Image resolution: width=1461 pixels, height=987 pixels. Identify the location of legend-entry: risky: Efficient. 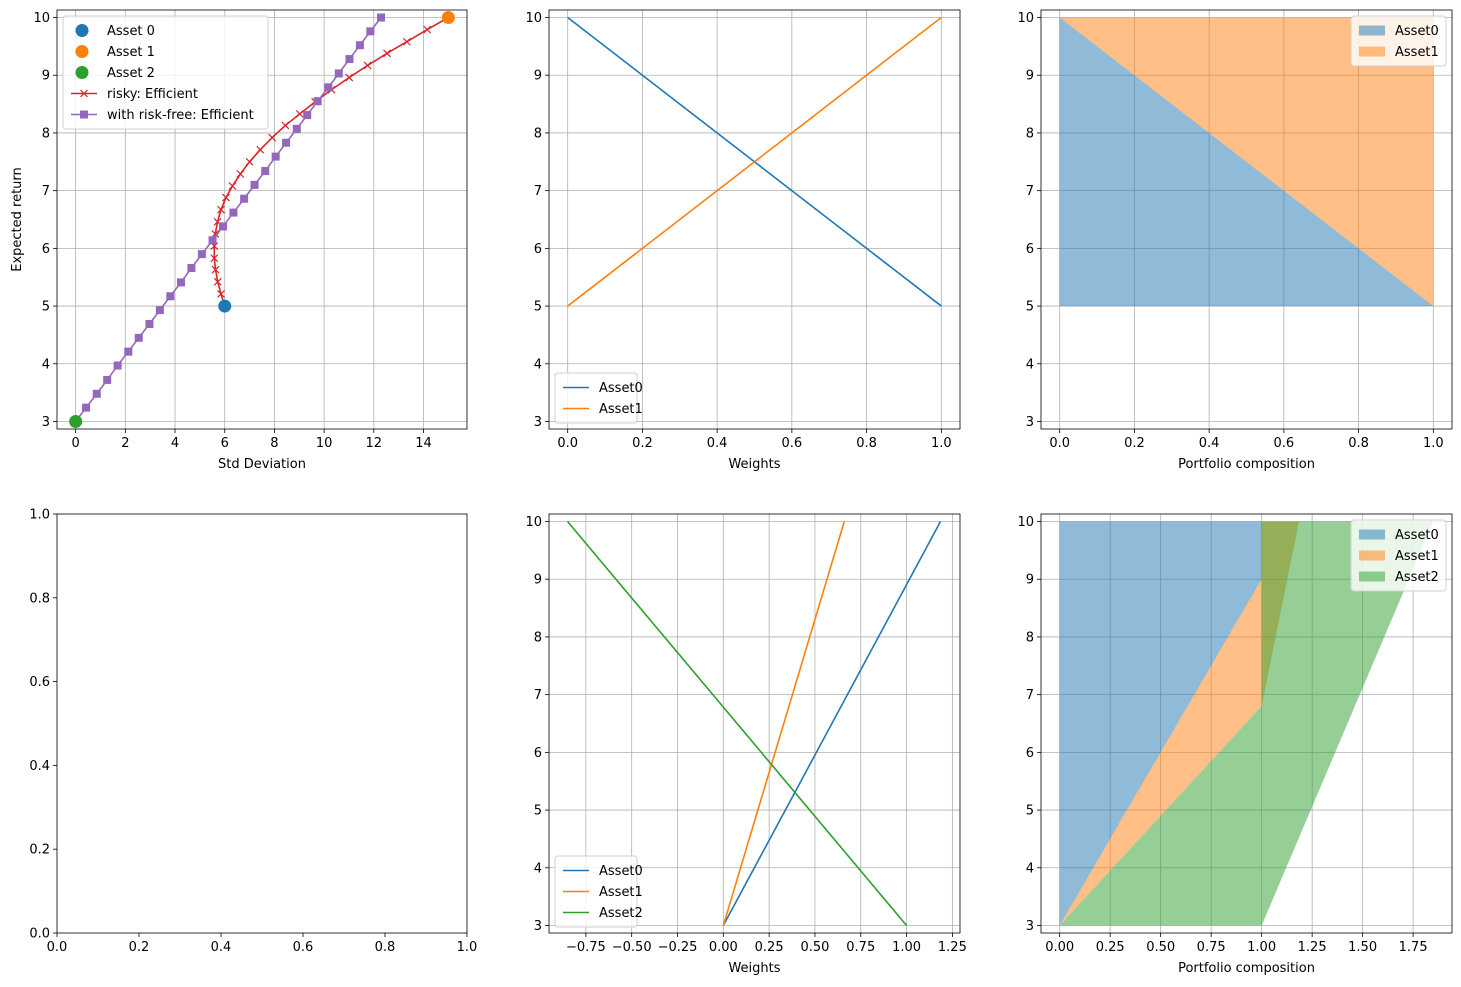
(134, 94).